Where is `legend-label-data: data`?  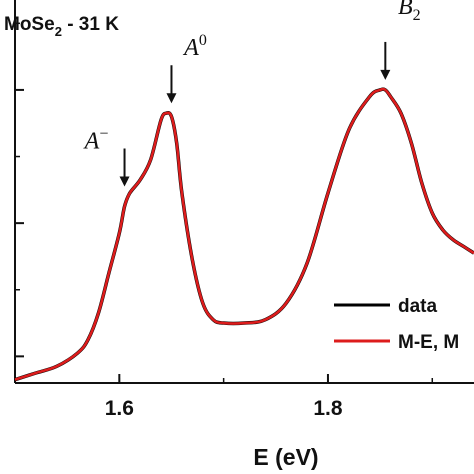 legend-label-data: data is located at coordinates (418, 306).